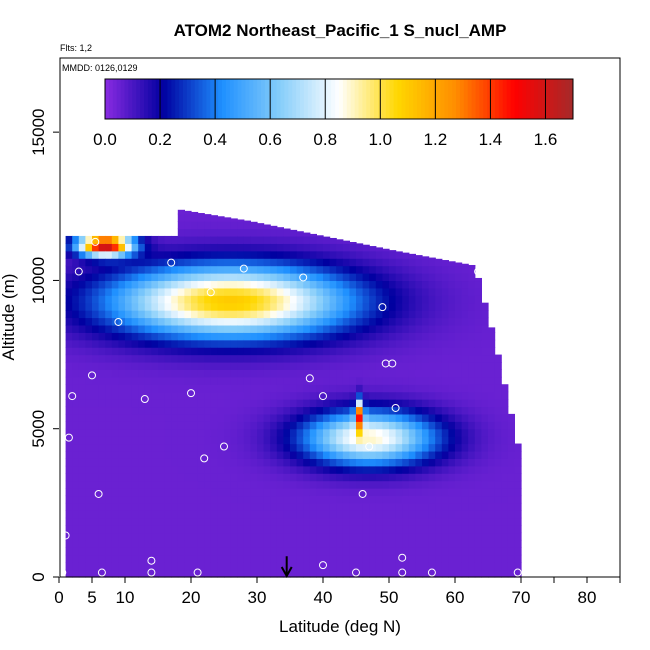  Describe the element at coordinates (337, 592) in the screenshot. I see `x-axis: 0 5 10 20 30 40 50 60 70 80` at that location.